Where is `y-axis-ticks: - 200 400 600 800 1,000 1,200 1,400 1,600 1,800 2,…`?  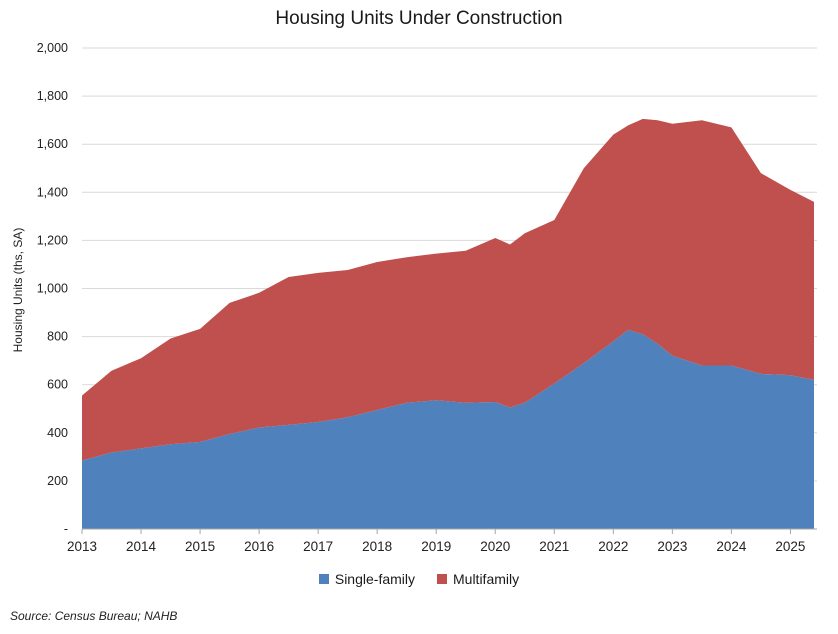 y-axis-ticks: - 200 400 600 800 1,000 1,200 1,400 1,600 1,800 2,… is located at coordinates (52, 288).